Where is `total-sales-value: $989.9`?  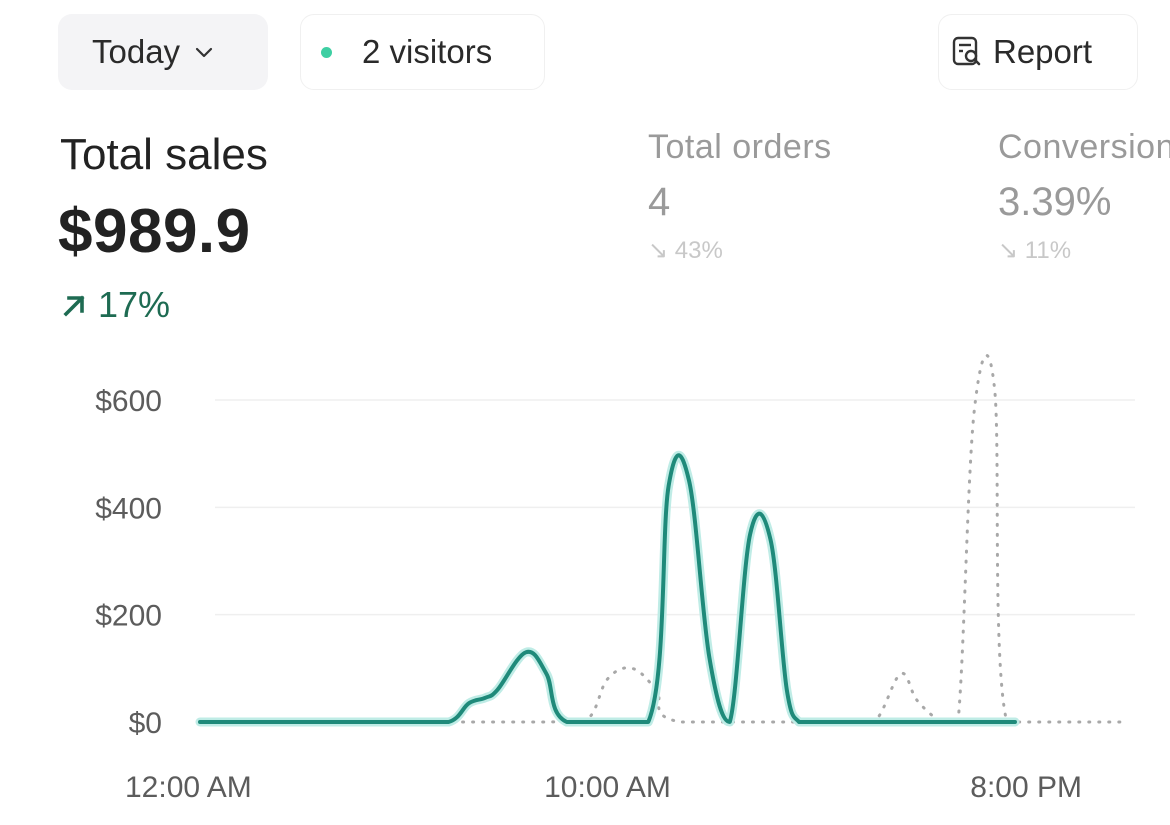
total-sales-value: $989.9 is located at coordinates (154, 231).